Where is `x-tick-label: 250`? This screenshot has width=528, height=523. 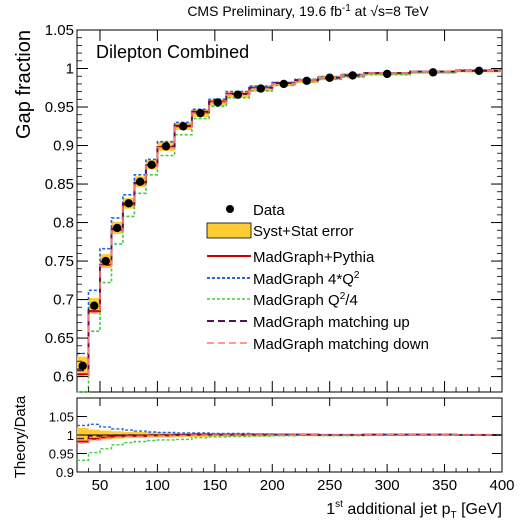 x-tick-label: 250 is located at coordinates (329, 485).